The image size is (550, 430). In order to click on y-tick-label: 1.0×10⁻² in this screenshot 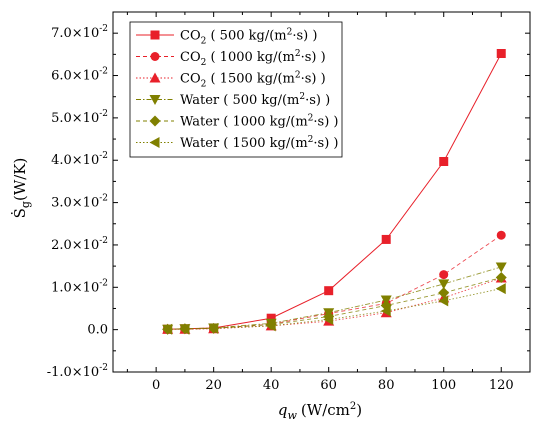, I will do `click(79, 286)`.